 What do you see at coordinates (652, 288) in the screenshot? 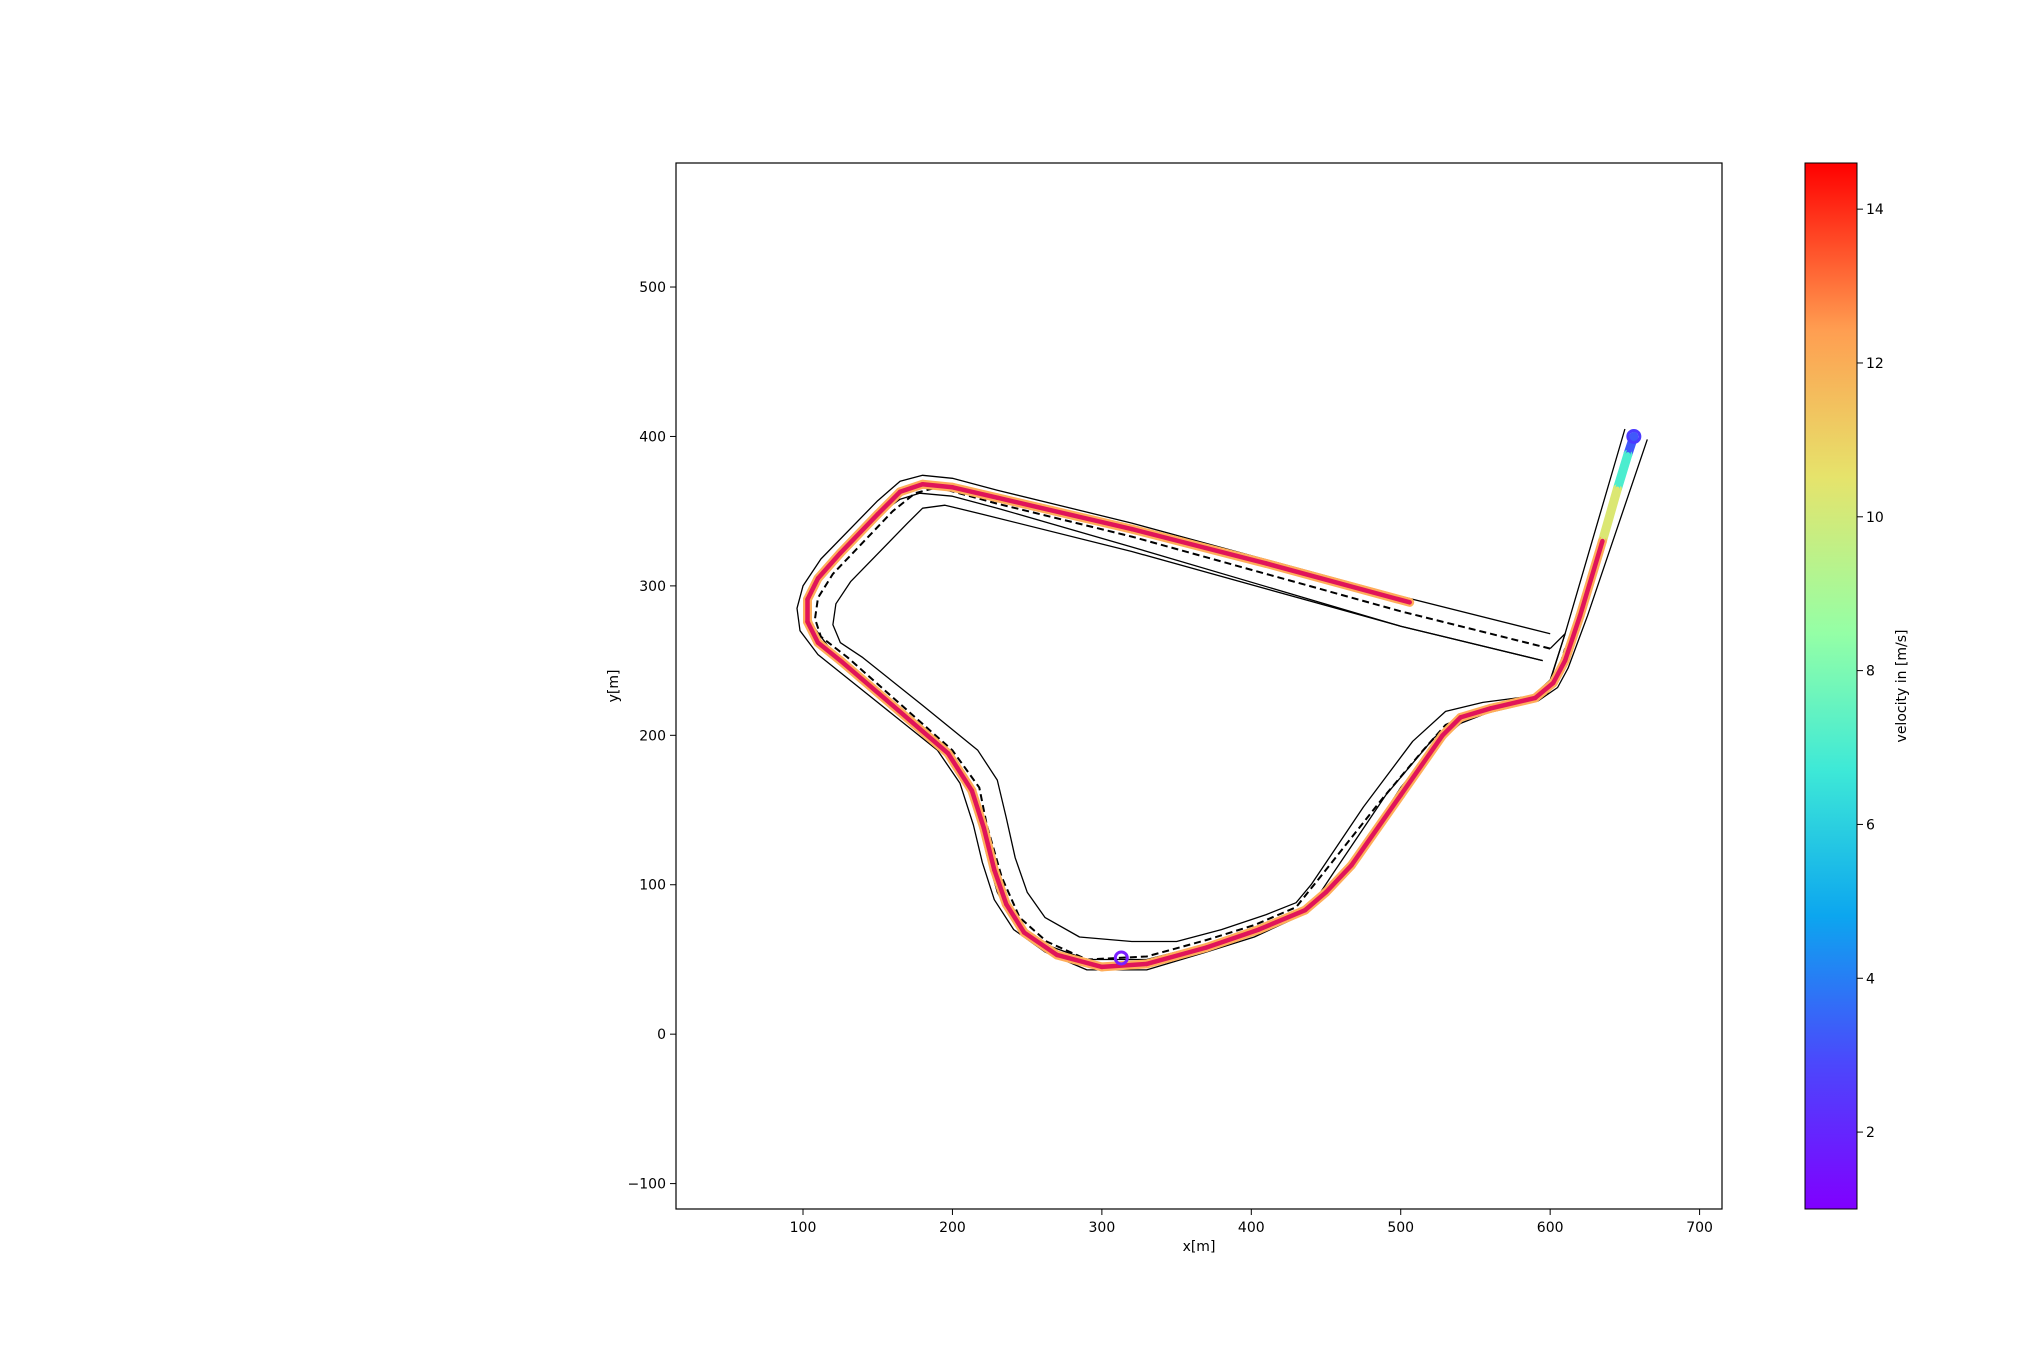
I see `y-tick-label: 500` at bounding box center [652, 288].